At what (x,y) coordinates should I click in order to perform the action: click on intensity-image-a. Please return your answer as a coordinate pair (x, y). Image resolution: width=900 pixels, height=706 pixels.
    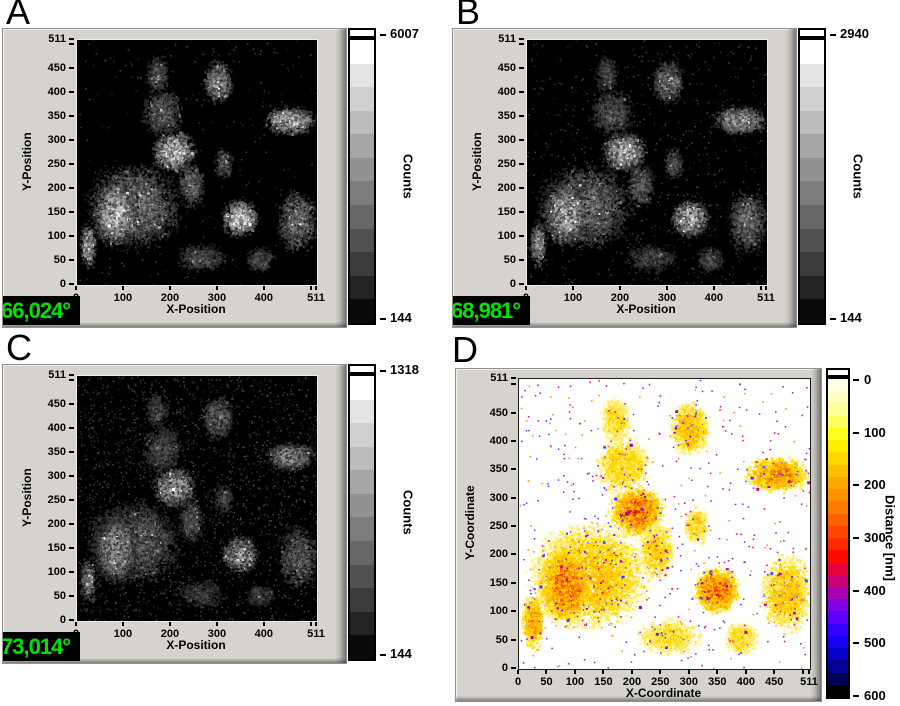
    Looking at the image, I should click on (197, 162).